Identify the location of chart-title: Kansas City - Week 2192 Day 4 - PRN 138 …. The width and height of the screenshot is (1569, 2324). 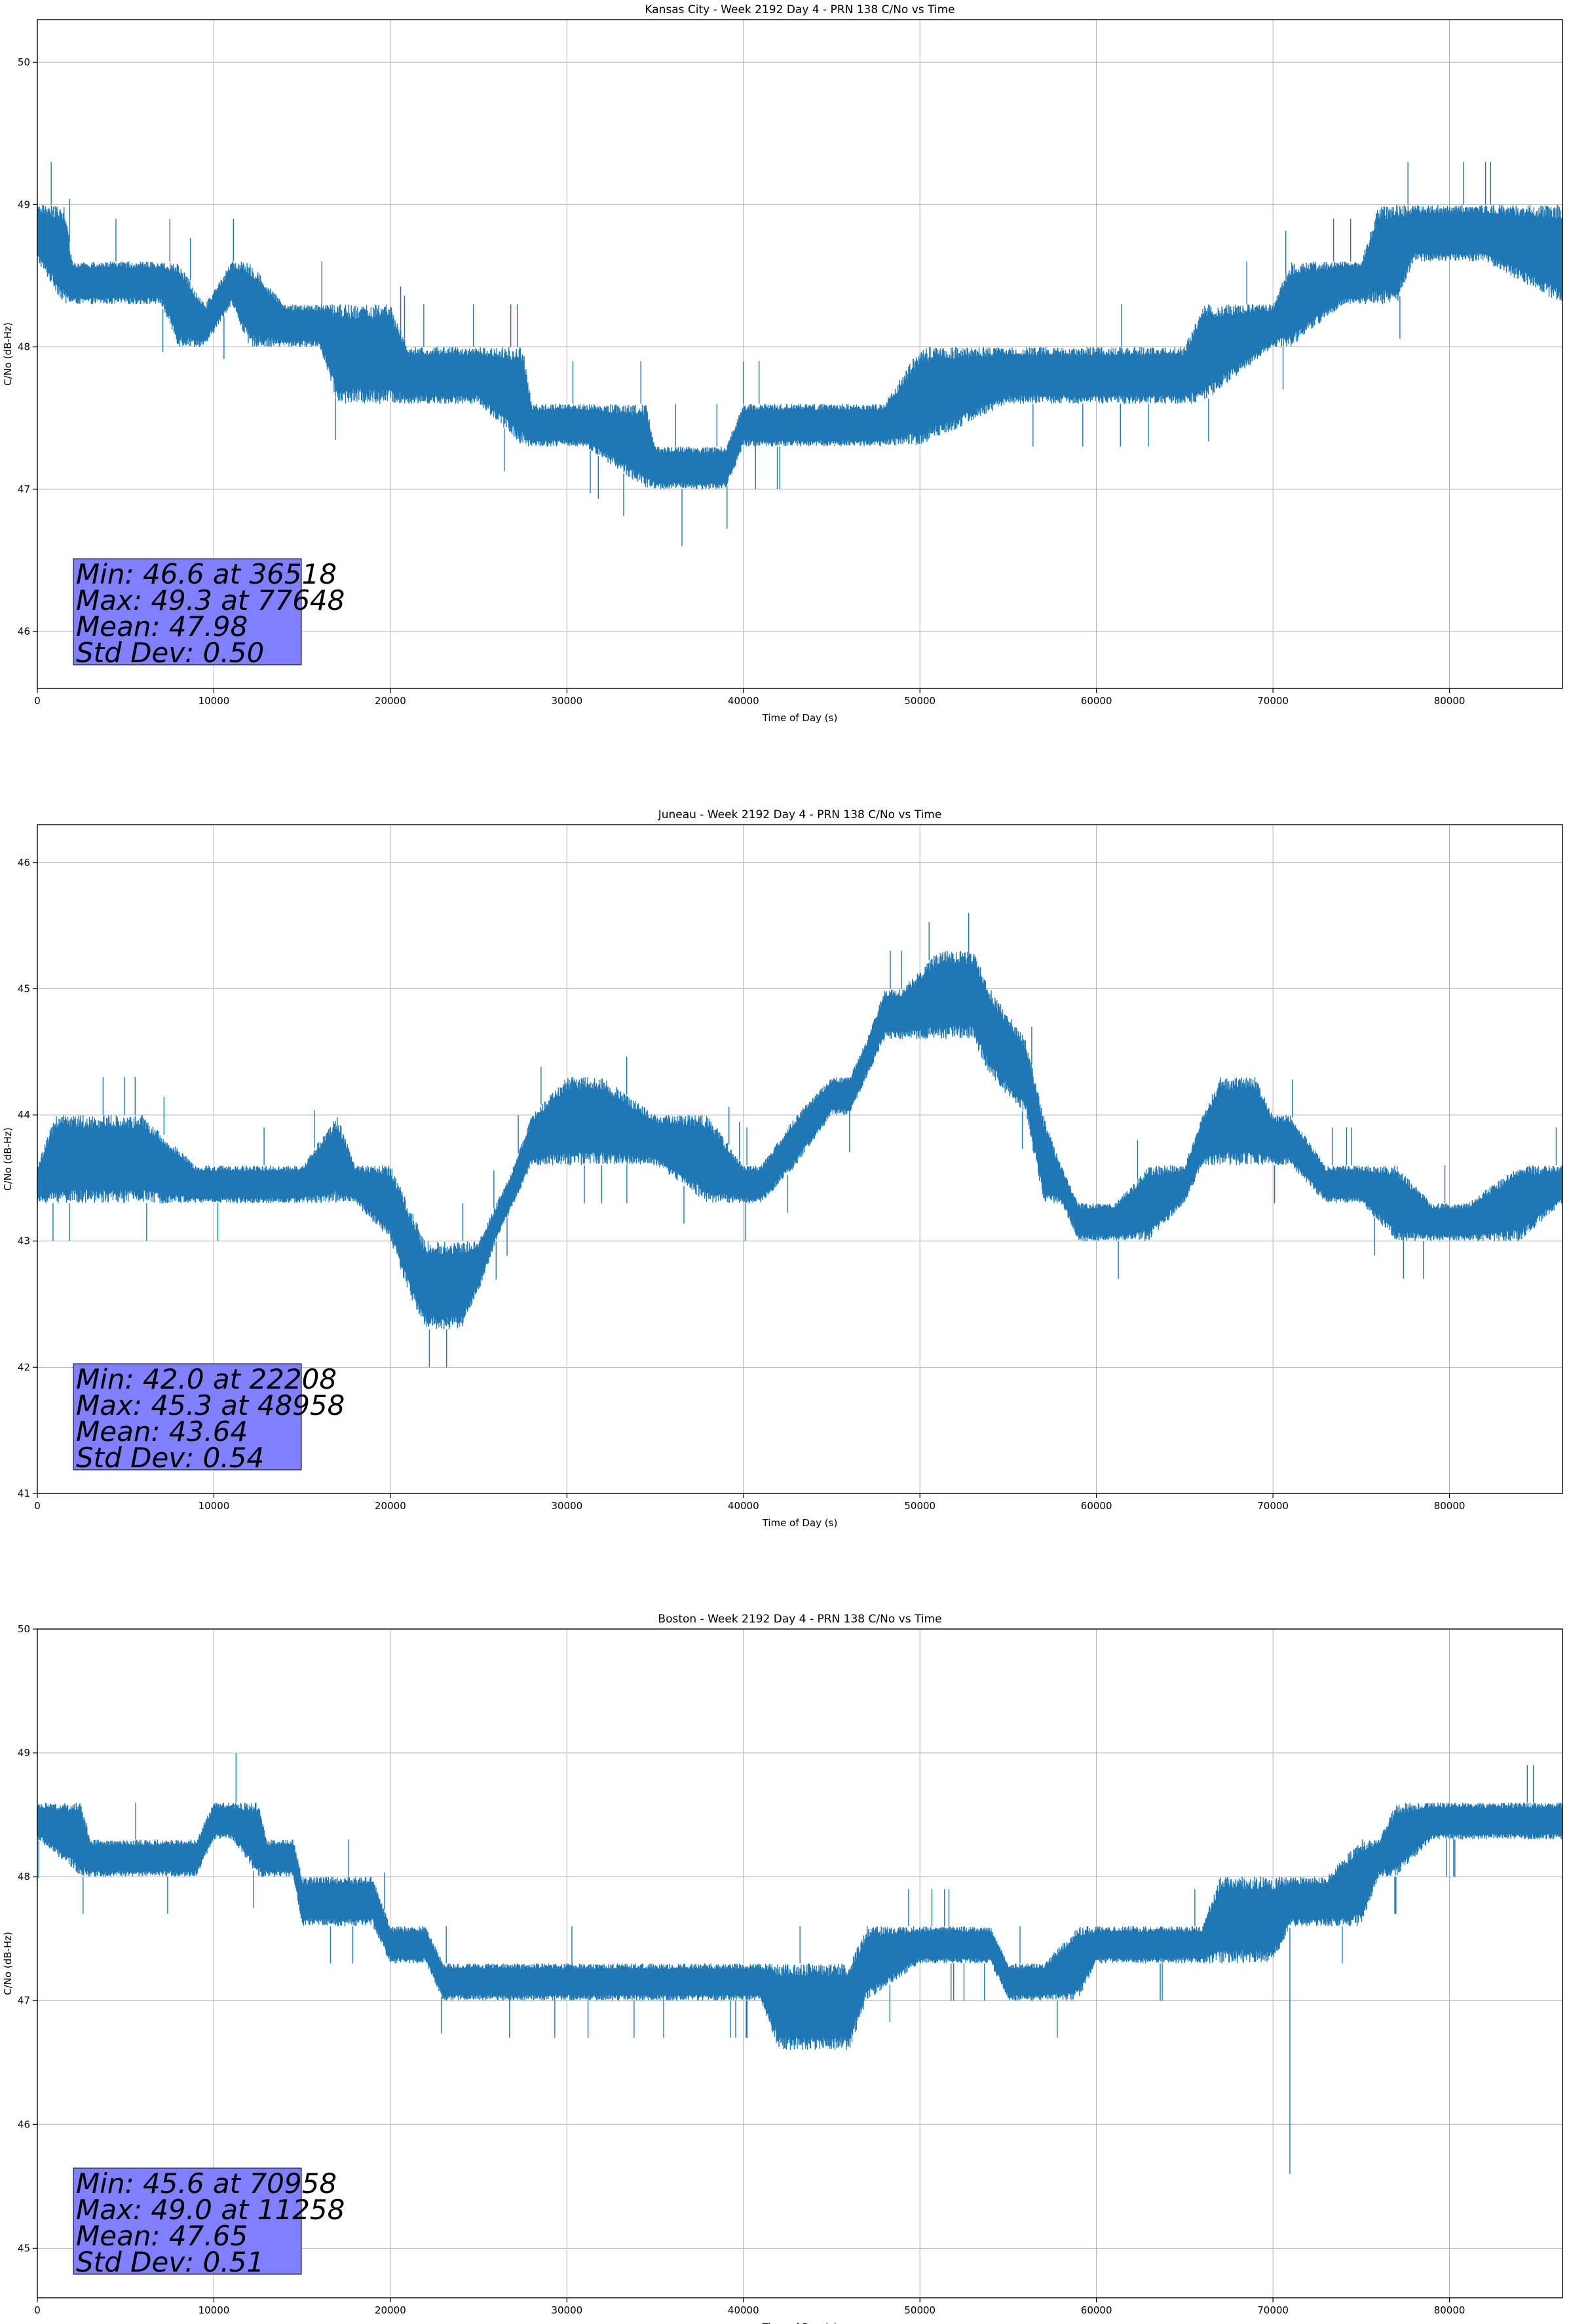
(800, 9).